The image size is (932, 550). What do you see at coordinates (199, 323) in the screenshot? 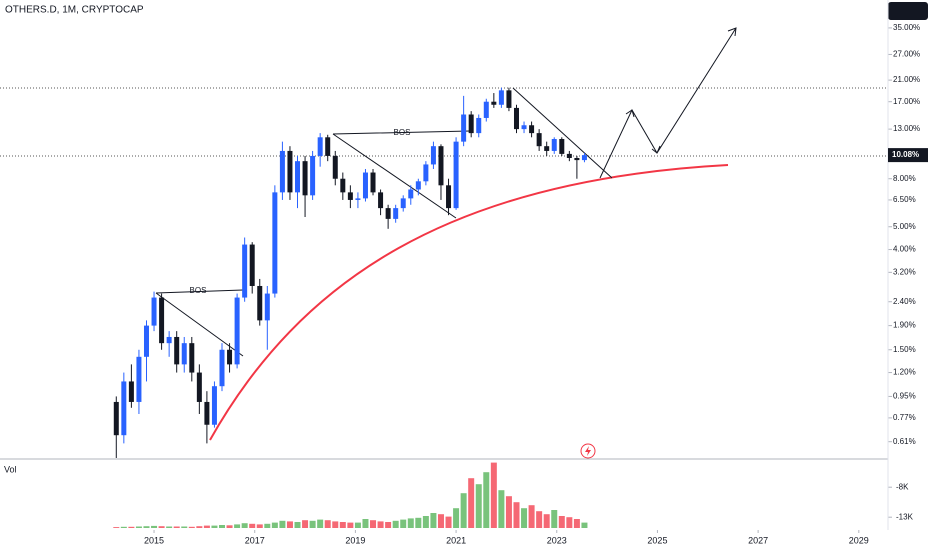
I see `bos-lines` at bounding box center [199, 323].